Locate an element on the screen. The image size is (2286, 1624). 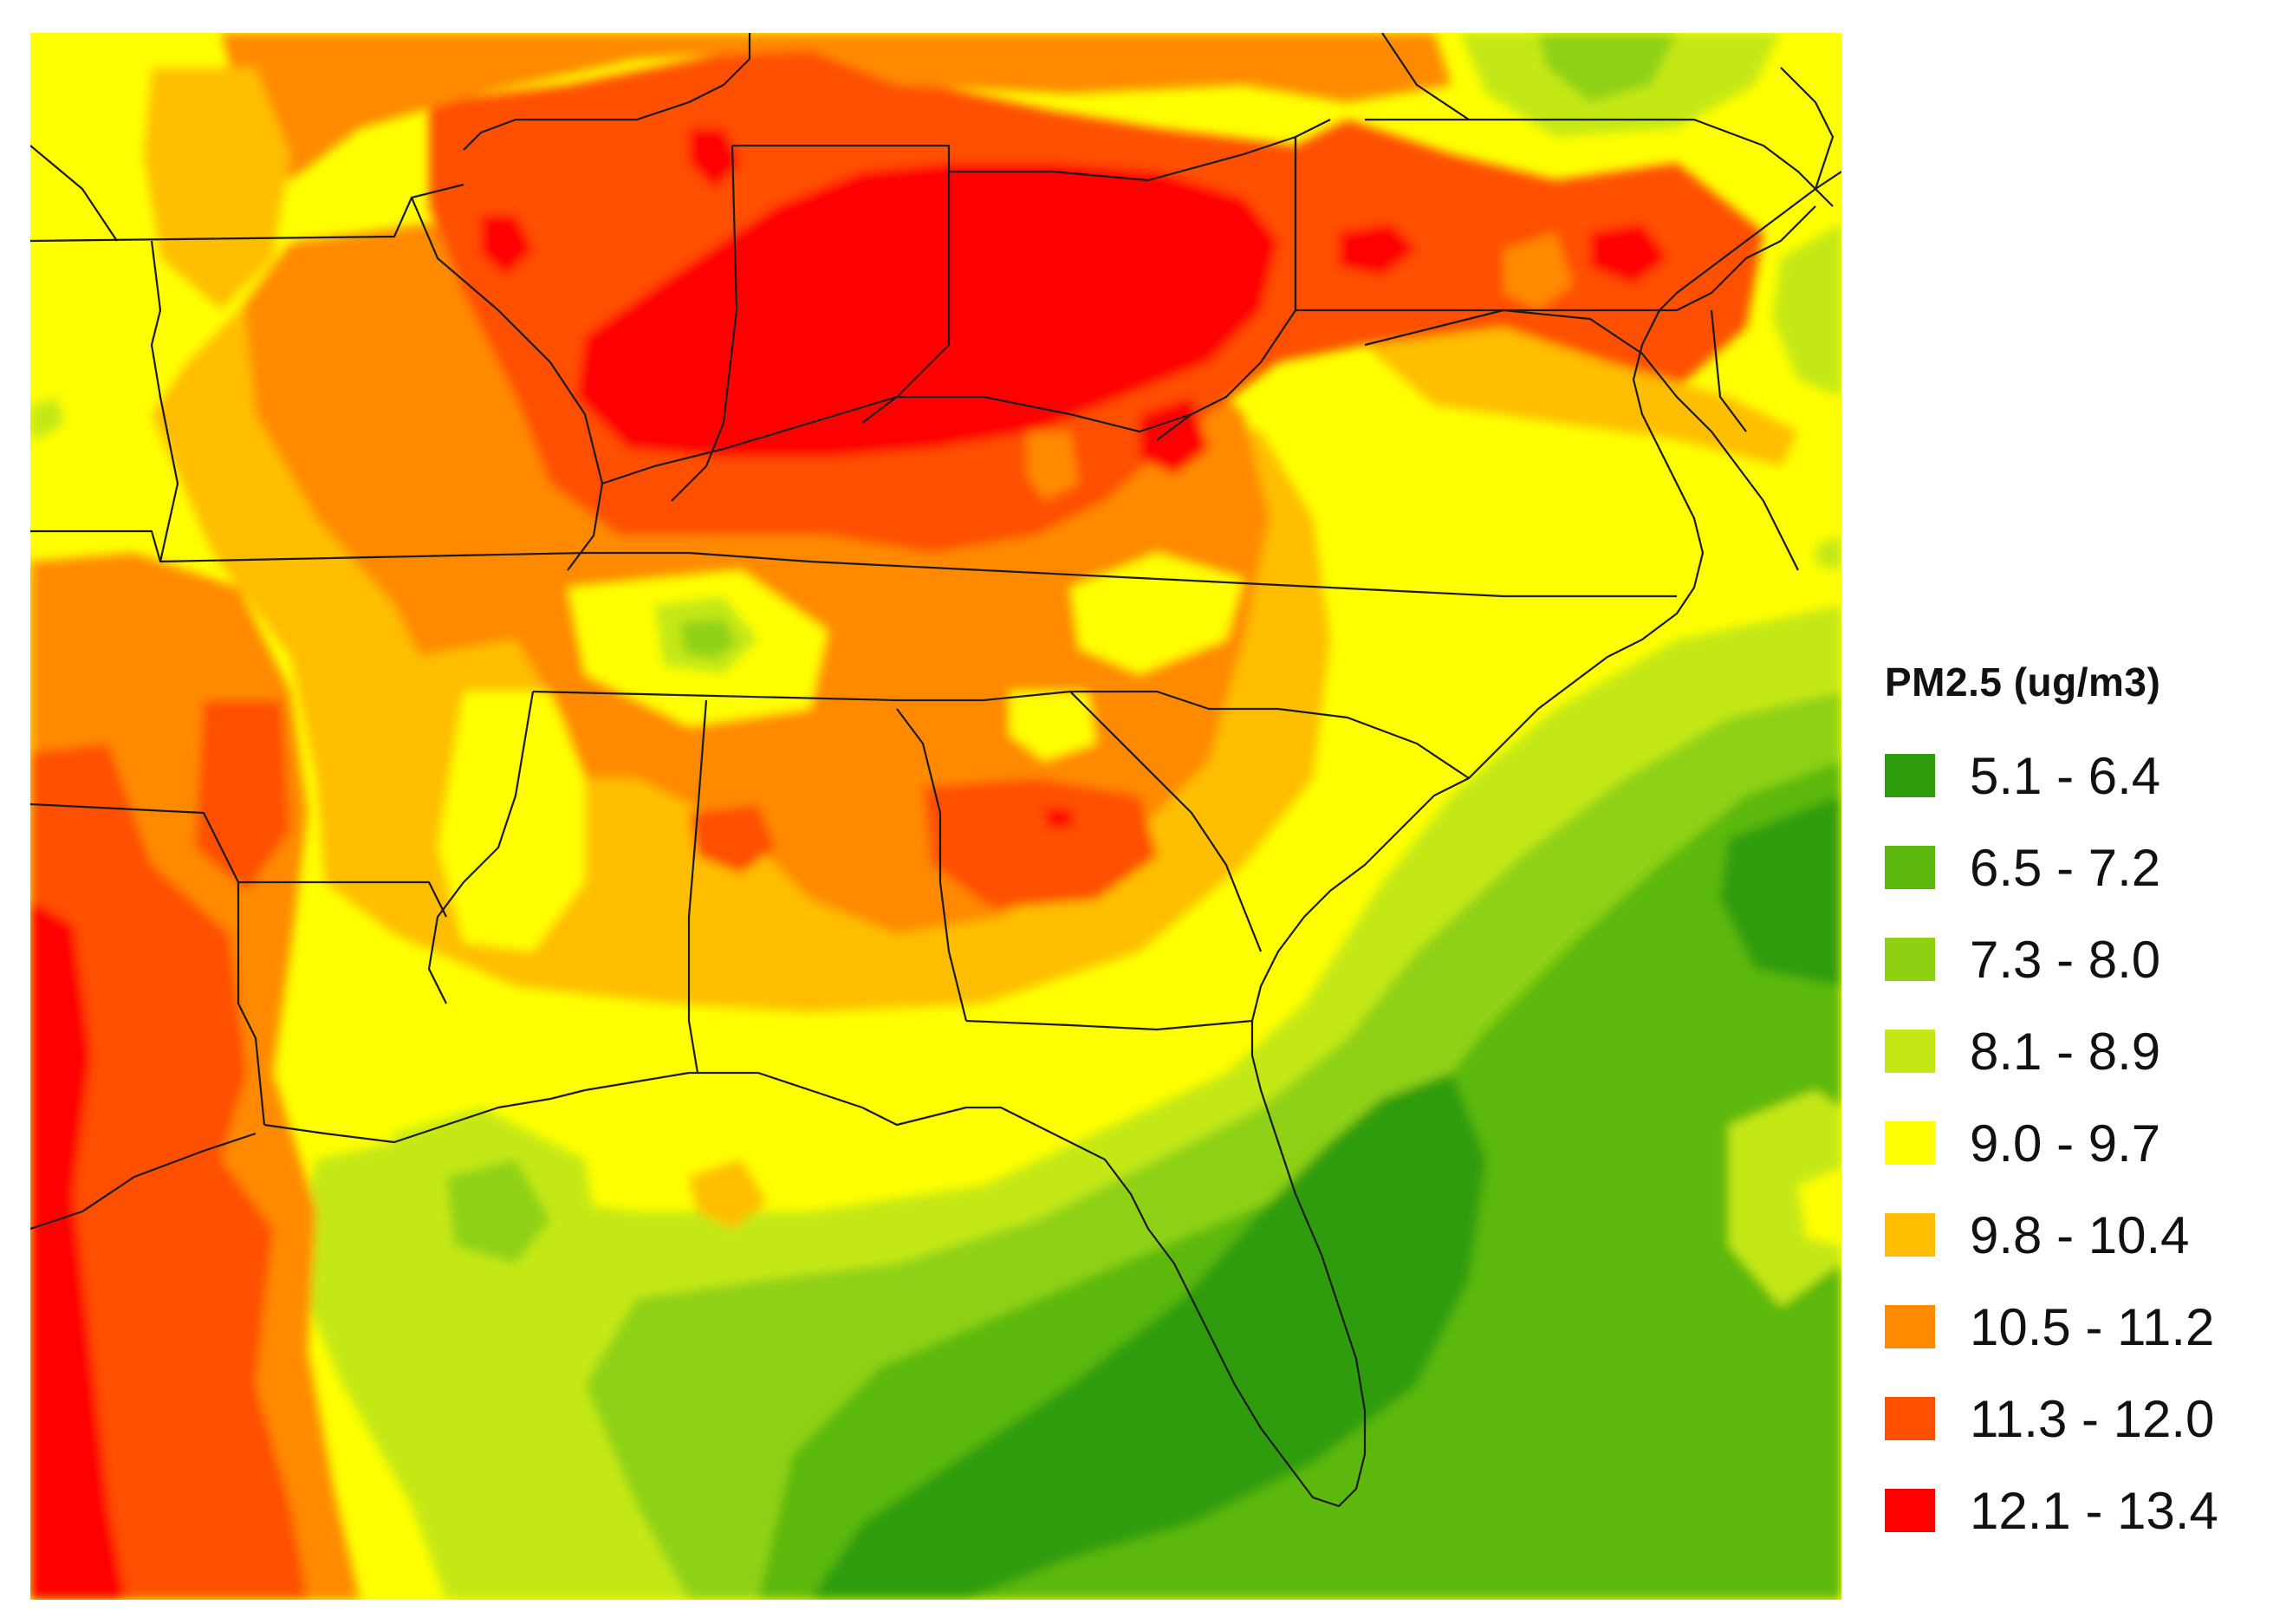
legend-label: 10.5 - 11.2 is located at coordinates (2092, 1326).